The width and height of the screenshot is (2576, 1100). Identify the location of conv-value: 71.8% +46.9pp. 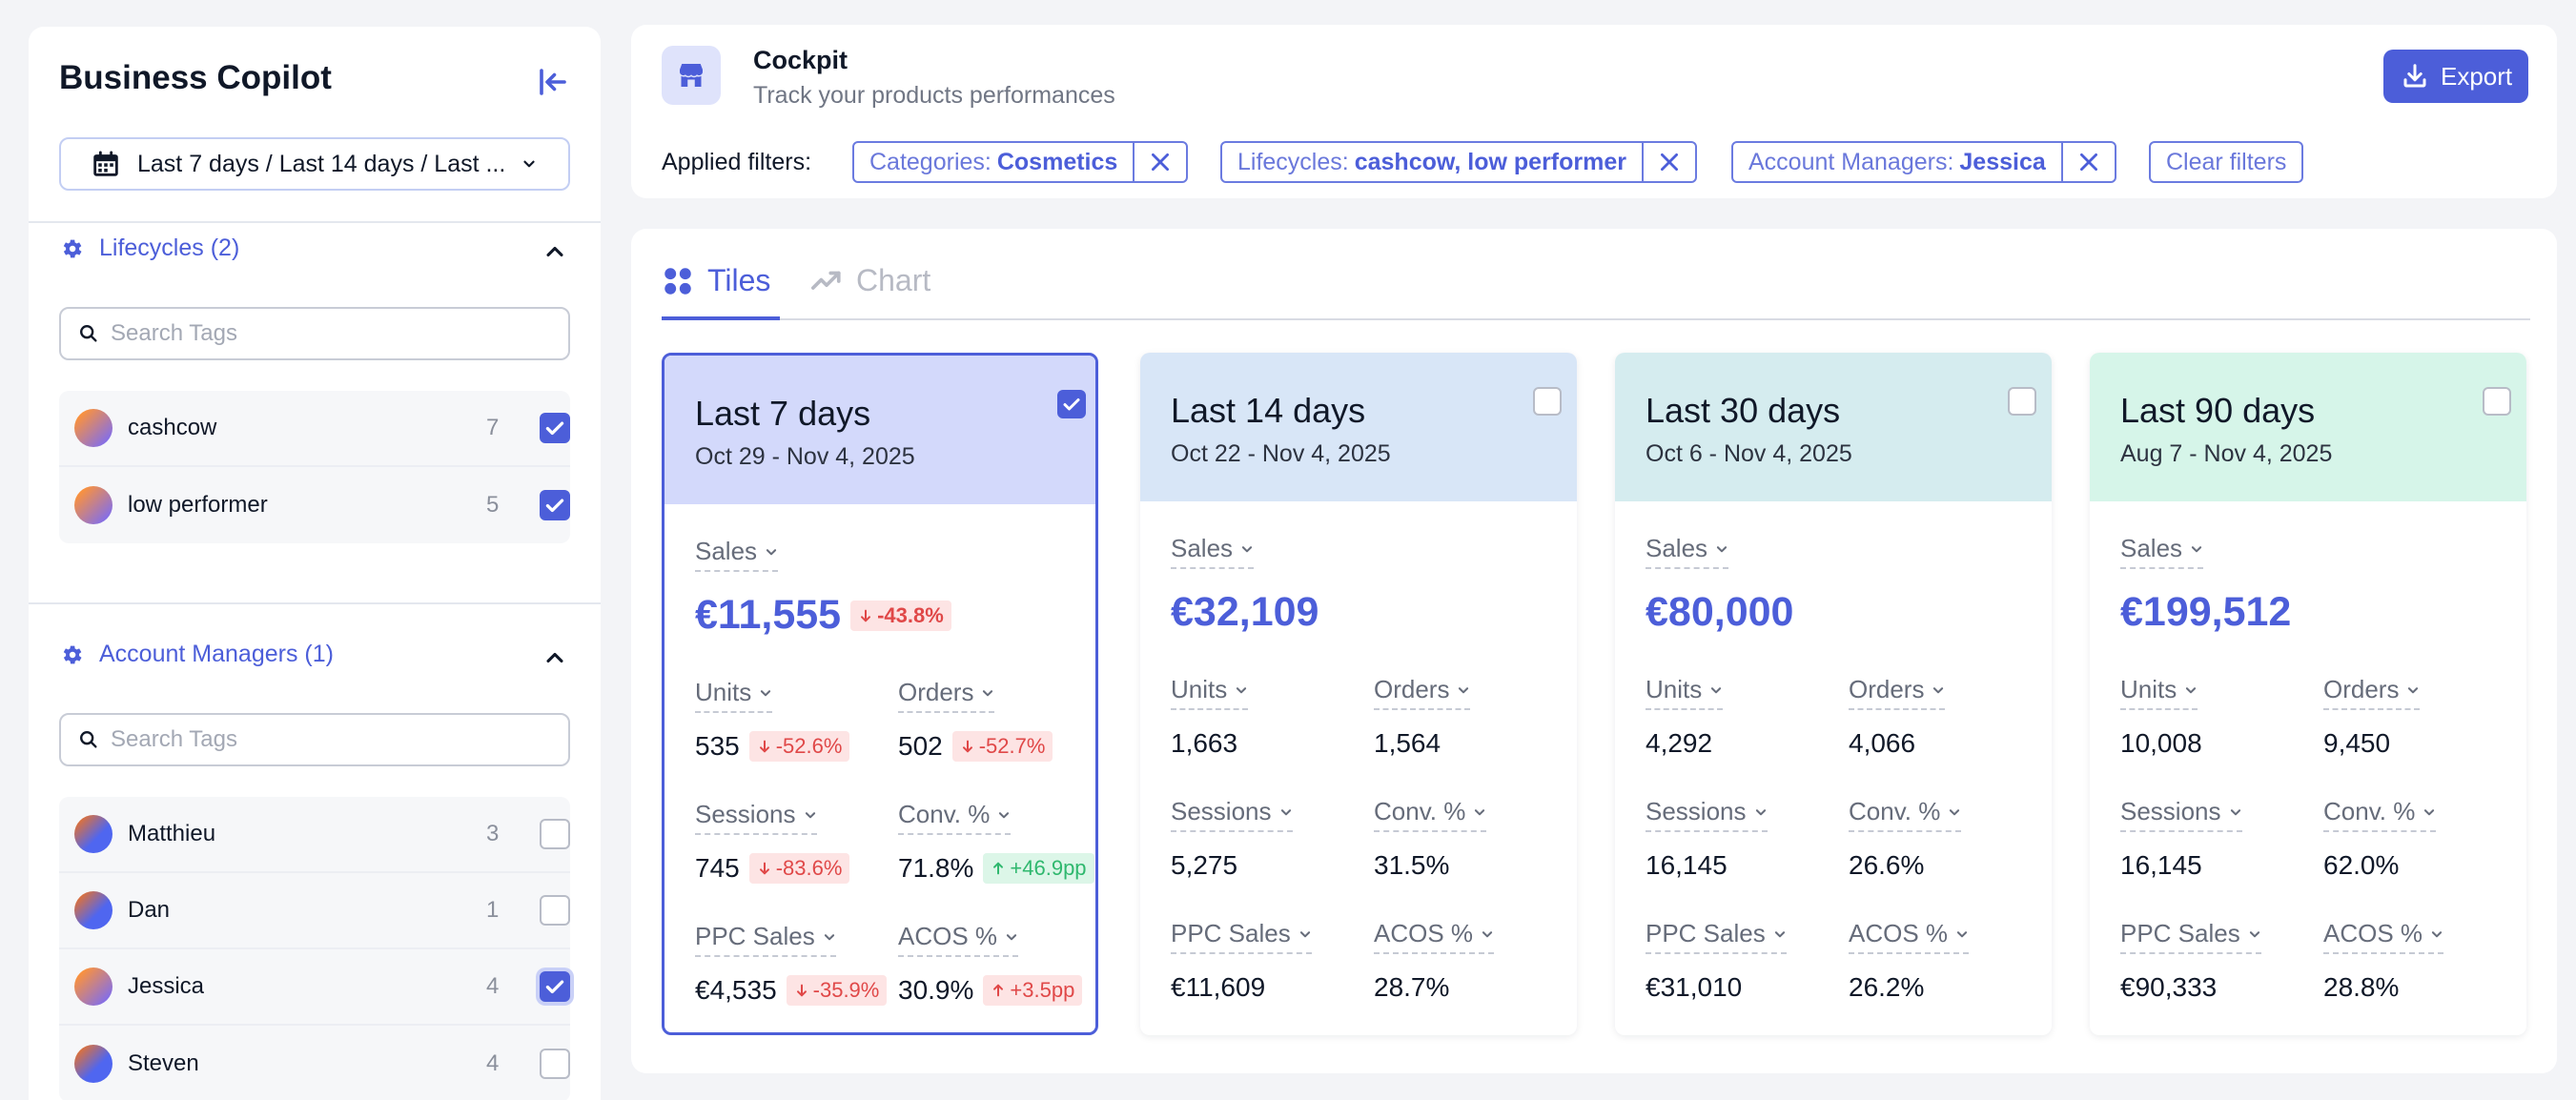
(996, 868).